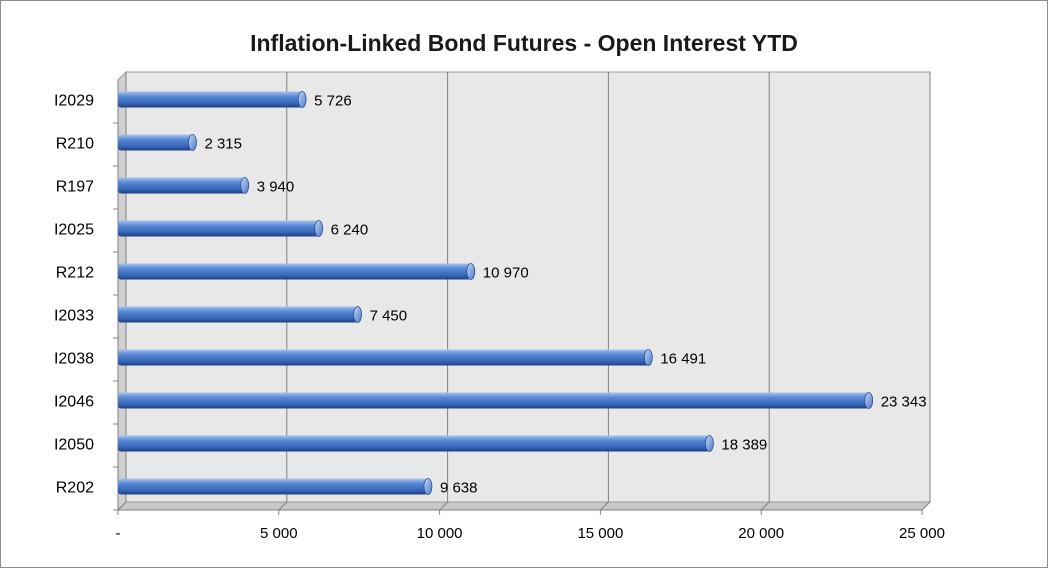  Describe the element at coordinates (683, 359) in the screenshot. I see `data-label: 16 491` at that location.